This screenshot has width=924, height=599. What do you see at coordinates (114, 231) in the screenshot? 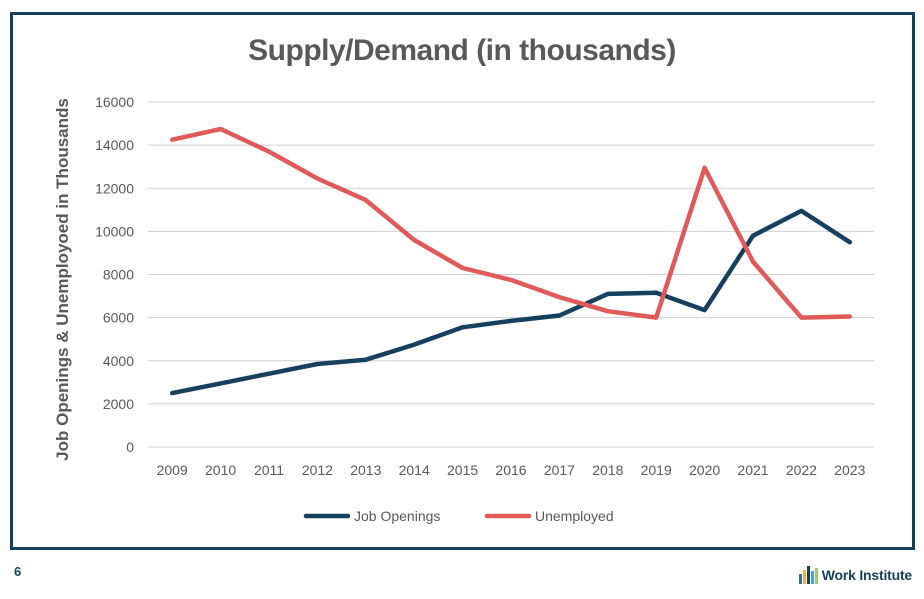
I see `y-tick-label: 10000` at bounding box center [114, 231].